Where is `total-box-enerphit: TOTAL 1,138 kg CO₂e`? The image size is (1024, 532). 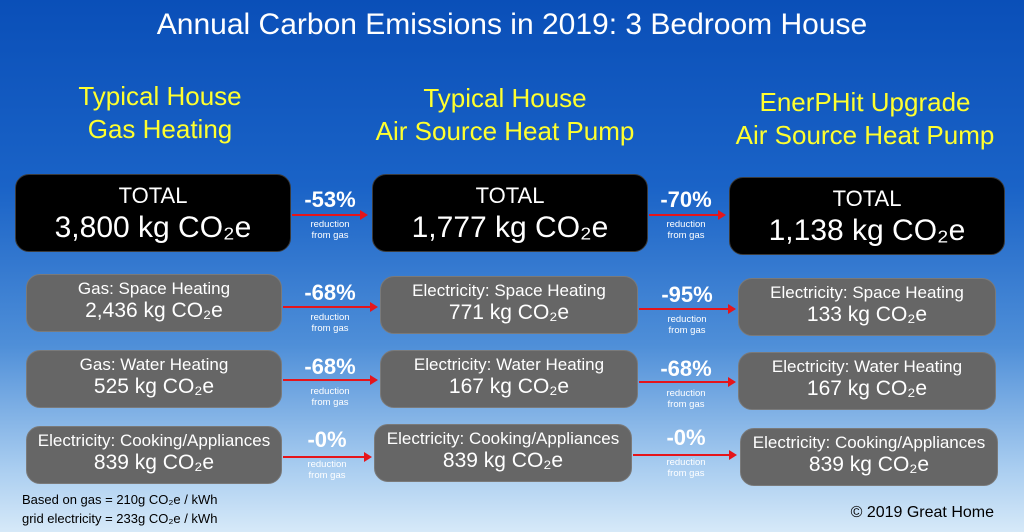
total-box-enerphit: TOTAL 1,138 kg CO₂e is located at coordinates (867, 216).